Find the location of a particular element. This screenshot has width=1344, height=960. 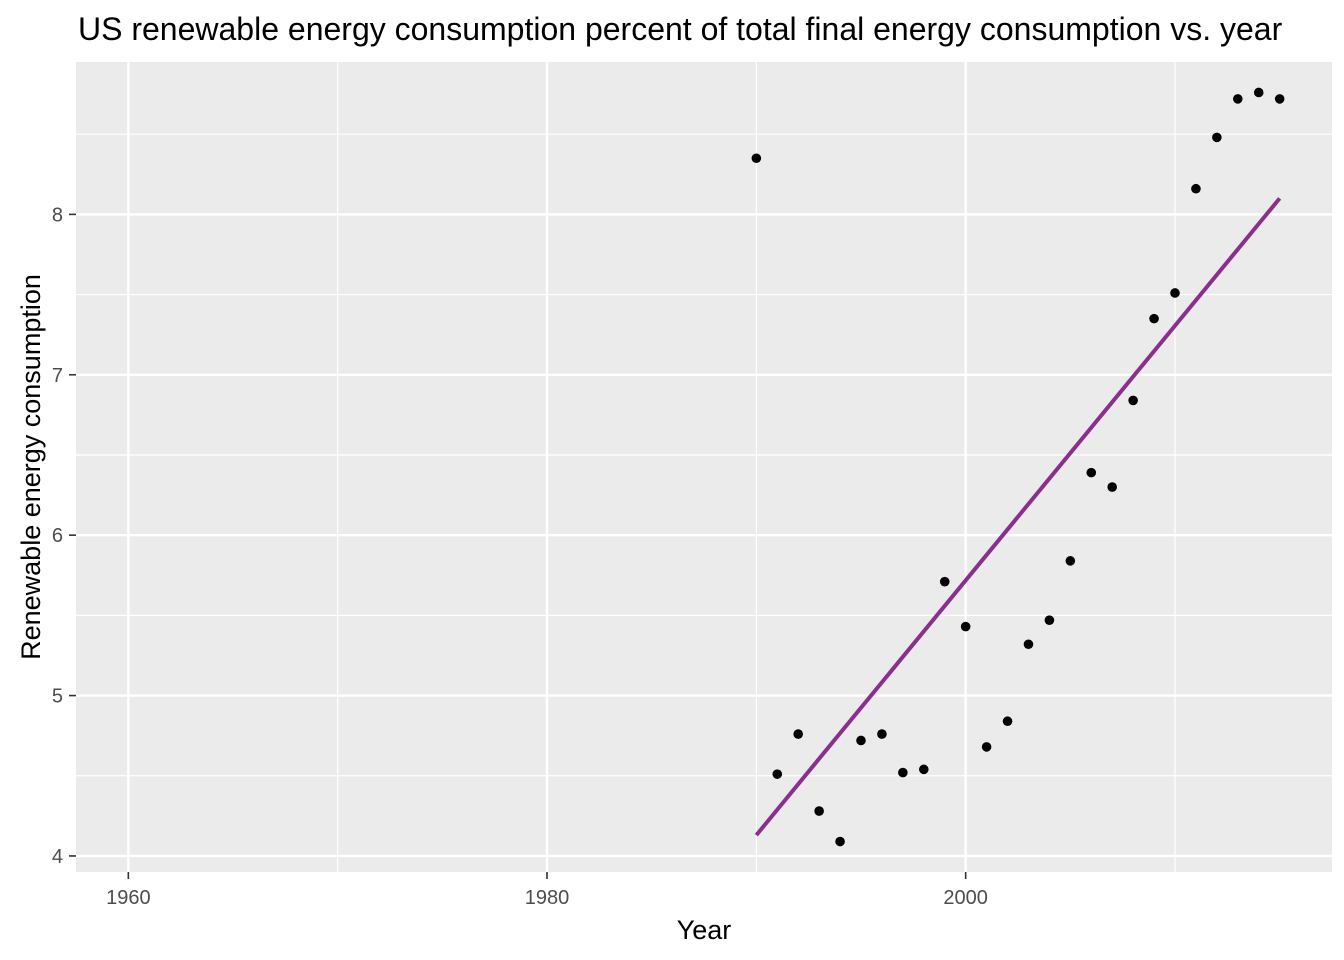

x-tick-label: 2000 is located at coordinates (965, 898).